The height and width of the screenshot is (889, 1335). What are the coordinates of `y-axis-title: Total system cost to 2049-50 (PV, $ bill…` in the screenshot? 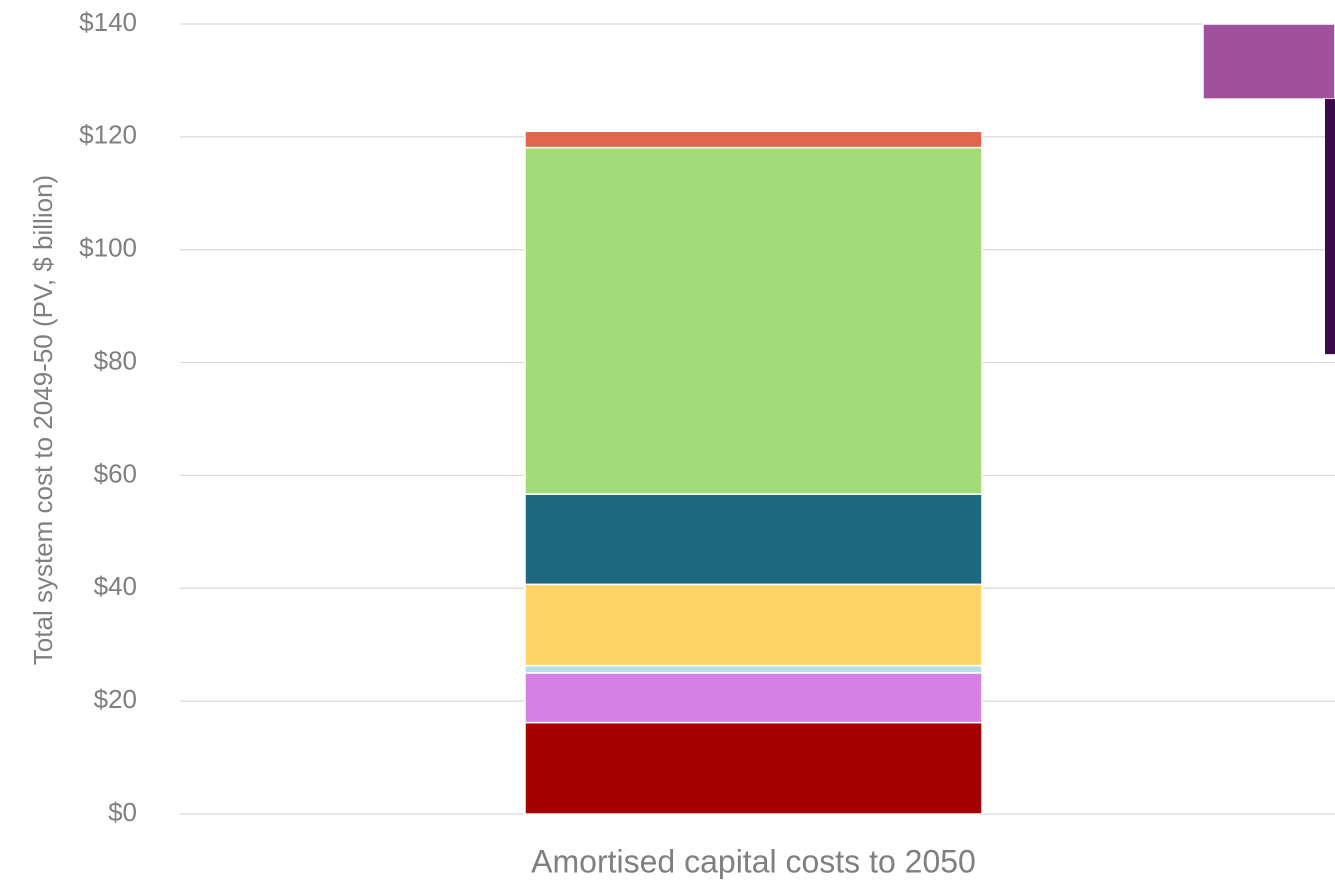 It's located at (43, 420).